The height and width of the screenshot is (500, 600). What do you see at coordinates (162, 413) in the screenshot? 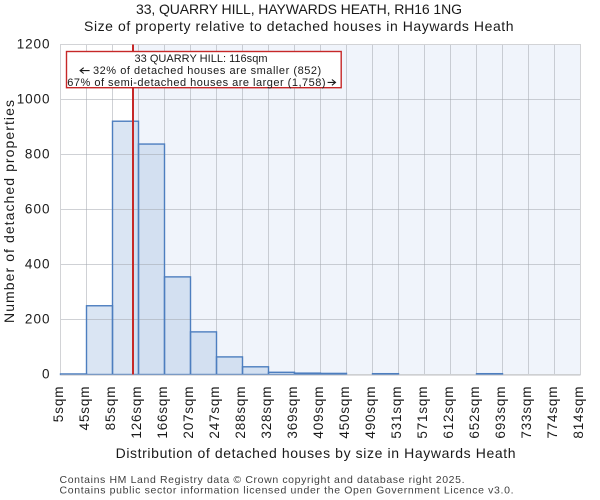
I see `svg-text: 166sqm` at bounding box center [162, 413].